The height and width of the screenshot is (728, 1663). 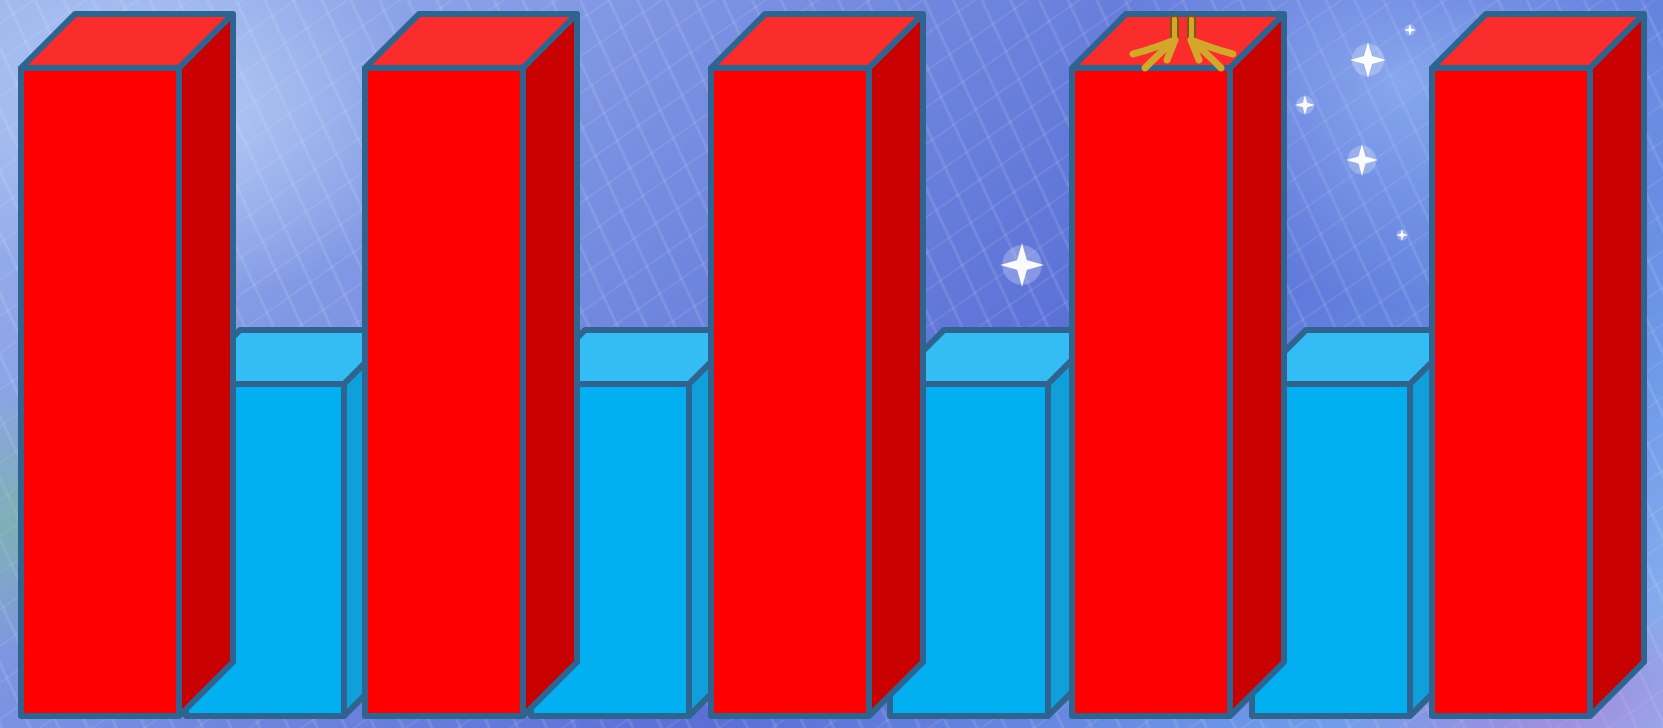 I want to click on pillar-3-red, so click(x=471, y=365).